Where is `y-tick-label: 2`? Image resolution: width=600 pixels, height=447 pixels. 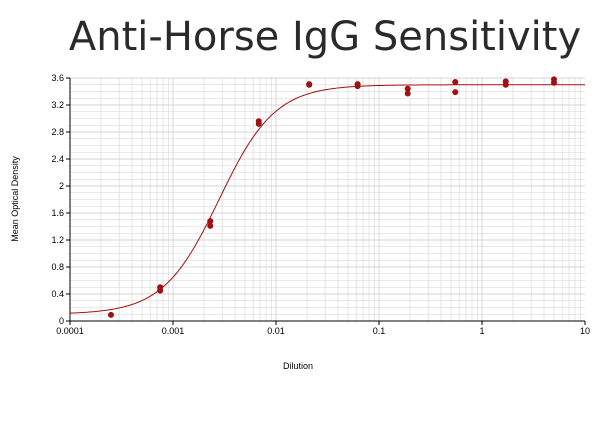 y-tick-label: 2 is located at coordinates (61, 186).